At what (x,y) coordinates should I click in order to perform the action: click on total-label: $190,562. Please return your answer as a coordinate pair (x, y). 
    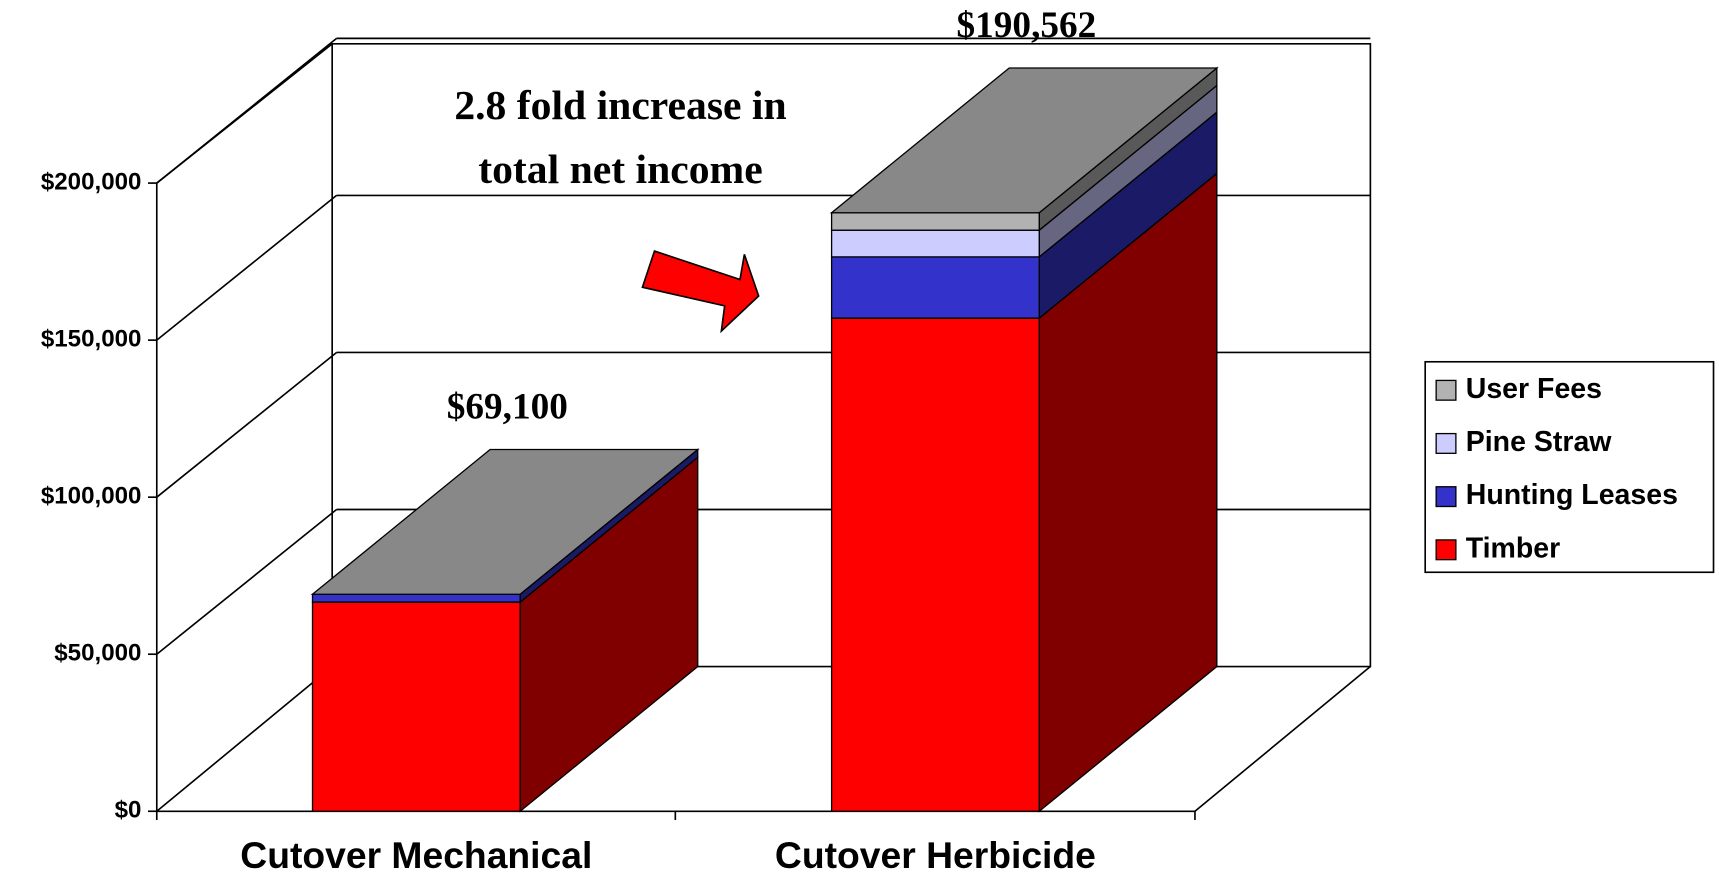
    Looking at the image, I should click on (1027, 25).